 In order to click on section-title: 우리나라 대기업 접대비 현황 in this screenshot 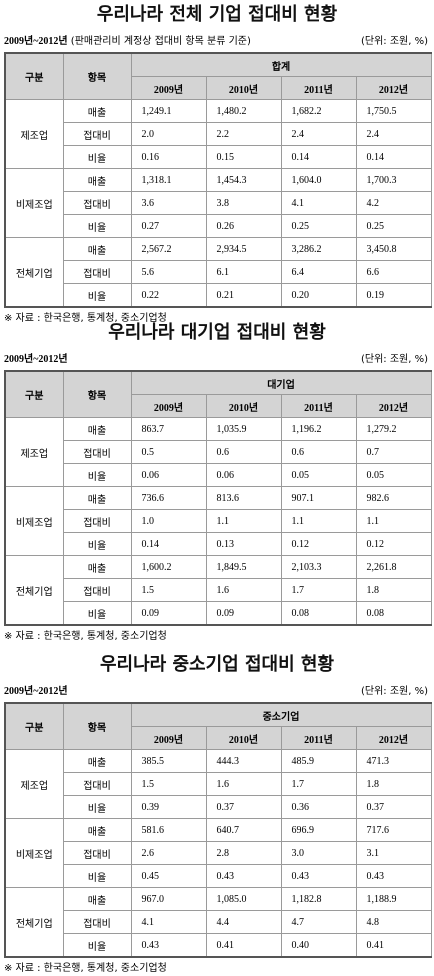, I will do `click(217, 332)`.